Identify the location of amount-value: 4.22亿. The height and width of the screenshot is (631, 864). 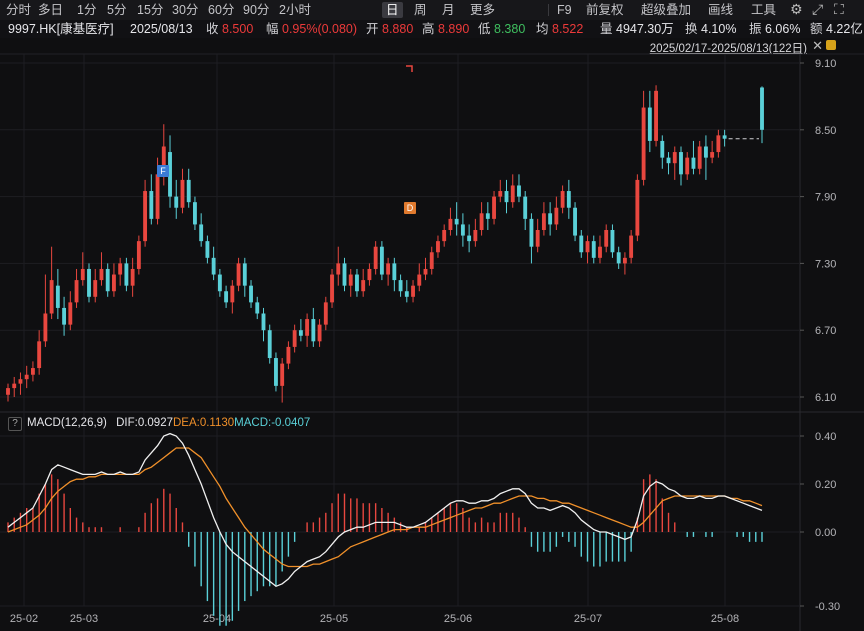
(844, 29).